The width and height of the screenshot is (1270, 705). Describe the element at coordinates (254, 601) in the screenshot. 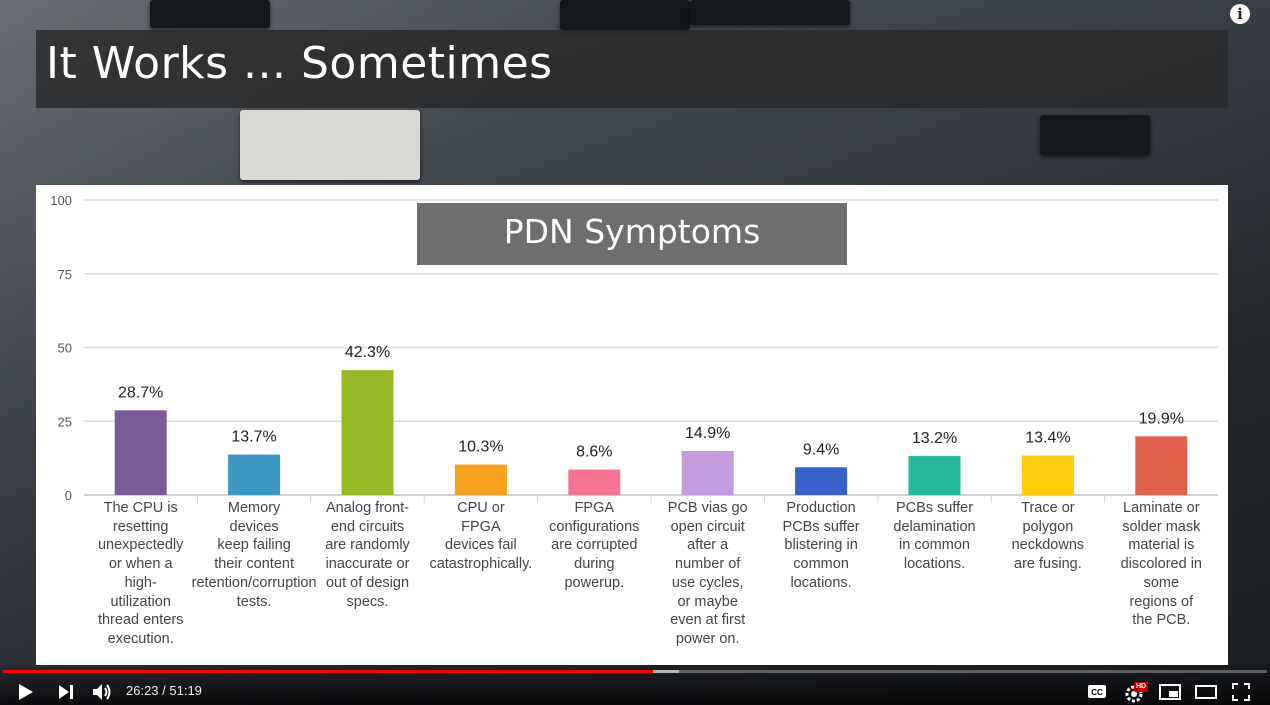

I see `category-label-line: tests.` at that location.